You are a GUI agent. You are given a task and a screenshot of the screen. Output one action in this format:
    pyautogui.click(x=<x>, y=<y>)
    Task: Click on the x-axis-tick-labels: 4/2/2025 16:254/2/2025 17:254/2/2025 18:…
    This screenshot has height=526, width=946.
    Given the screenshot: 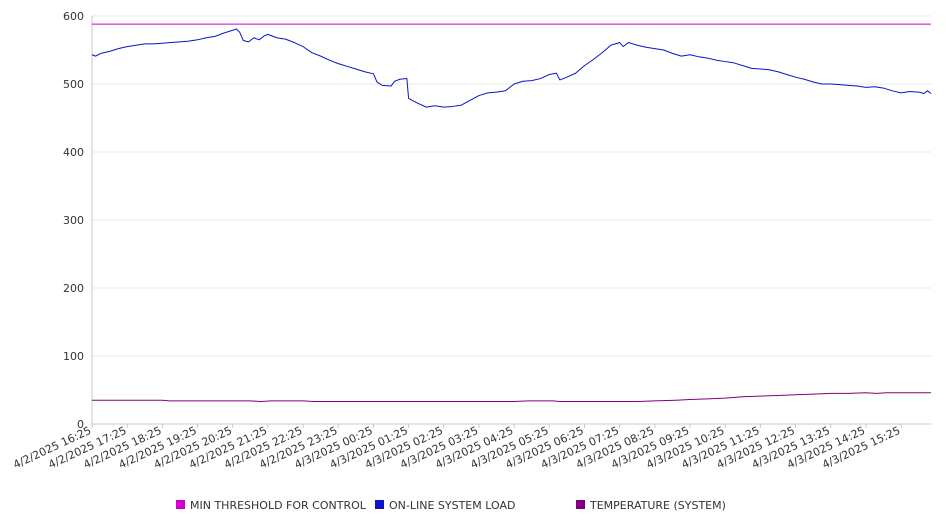 What is the action you would take?
    pyautogui.click(x=456, y=448)
    